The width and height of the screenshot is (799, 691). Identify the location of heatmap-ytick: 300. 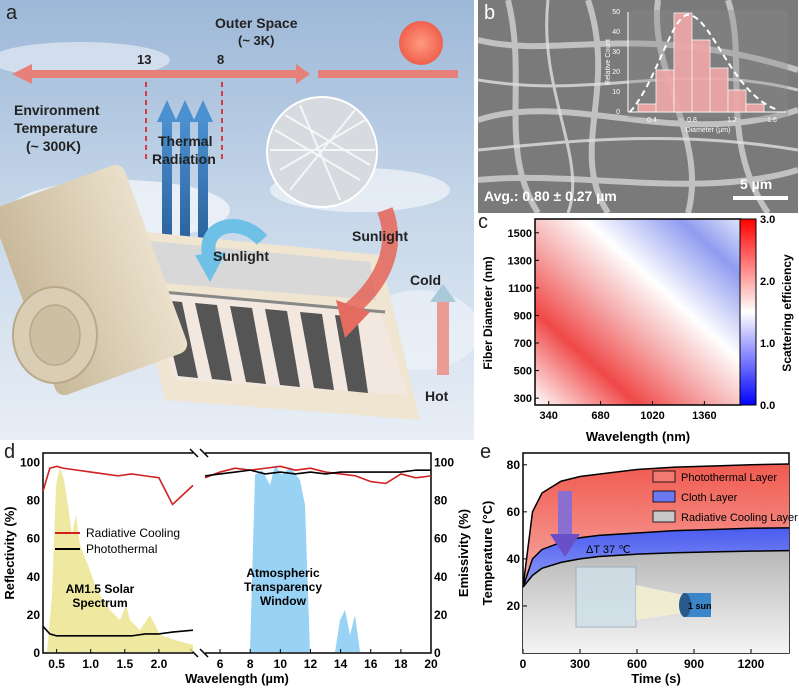
(523, 399).